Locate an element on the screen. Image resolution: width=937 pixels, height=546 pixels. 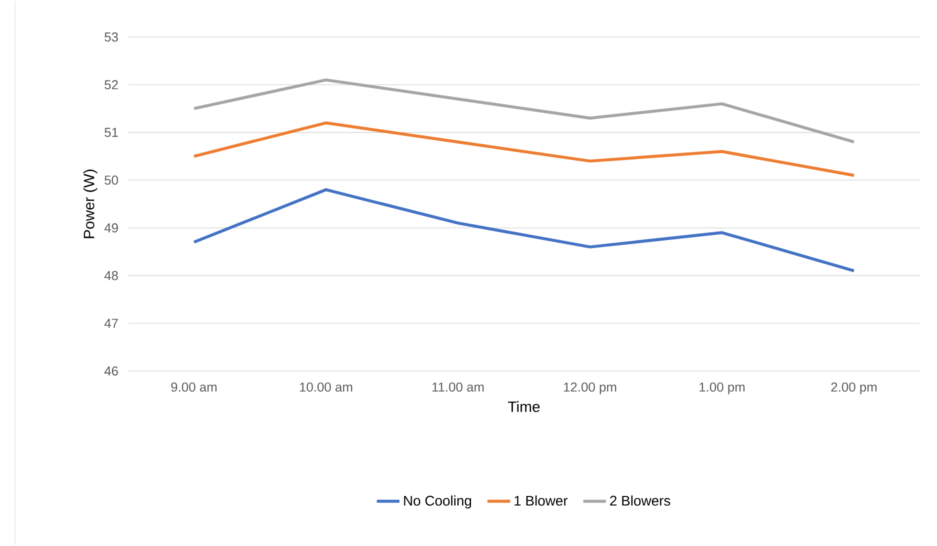
y-tick-label: 49 is located at coordinates (111, 227).